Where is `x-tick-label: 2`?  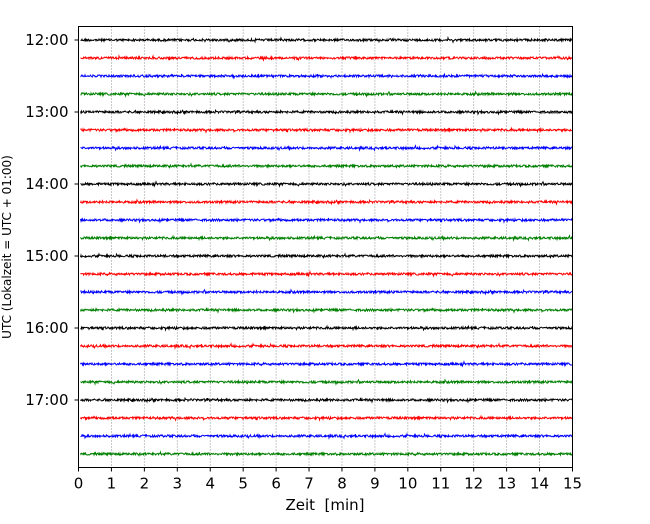 x-tick-label: 2 is located at coordinates (145, 484).